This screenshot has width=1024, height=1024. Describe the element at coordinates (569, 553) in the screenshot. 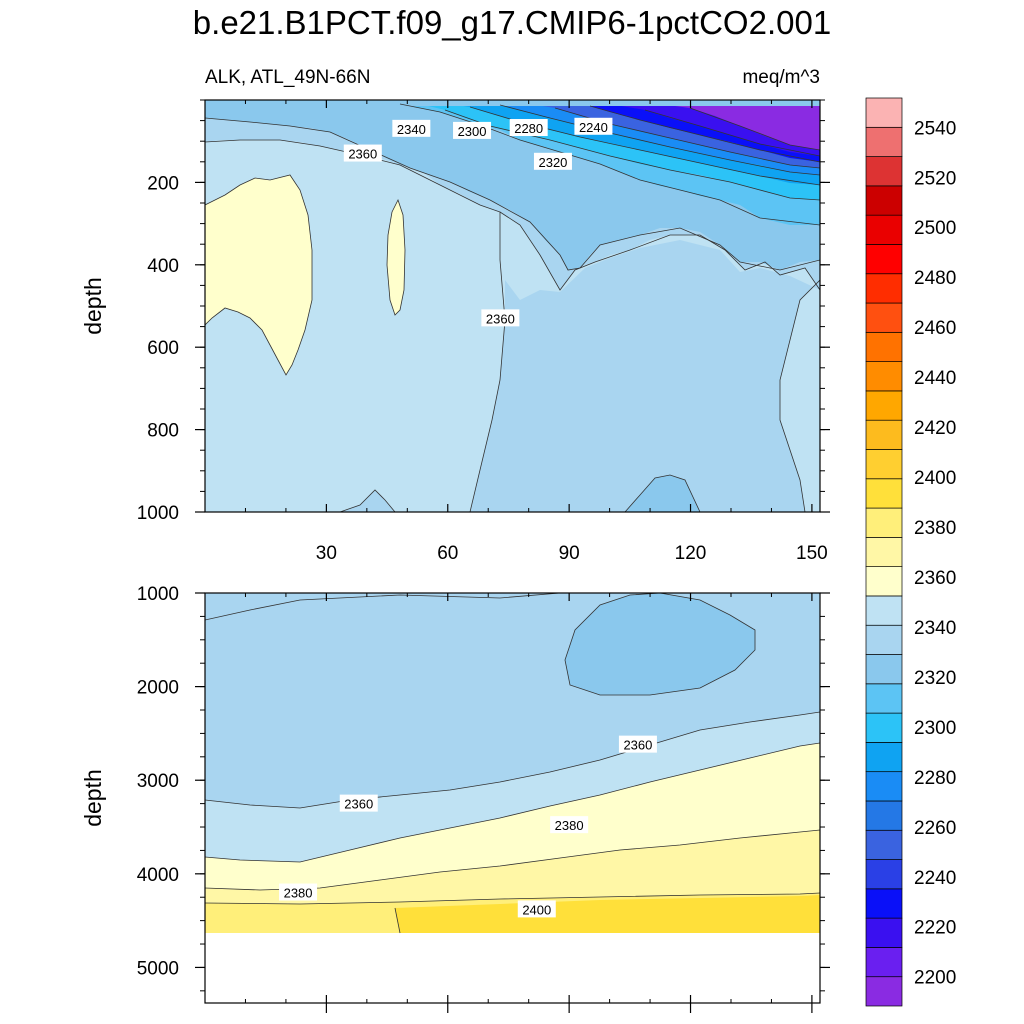

I see `x-tick-label: 90` at that location.